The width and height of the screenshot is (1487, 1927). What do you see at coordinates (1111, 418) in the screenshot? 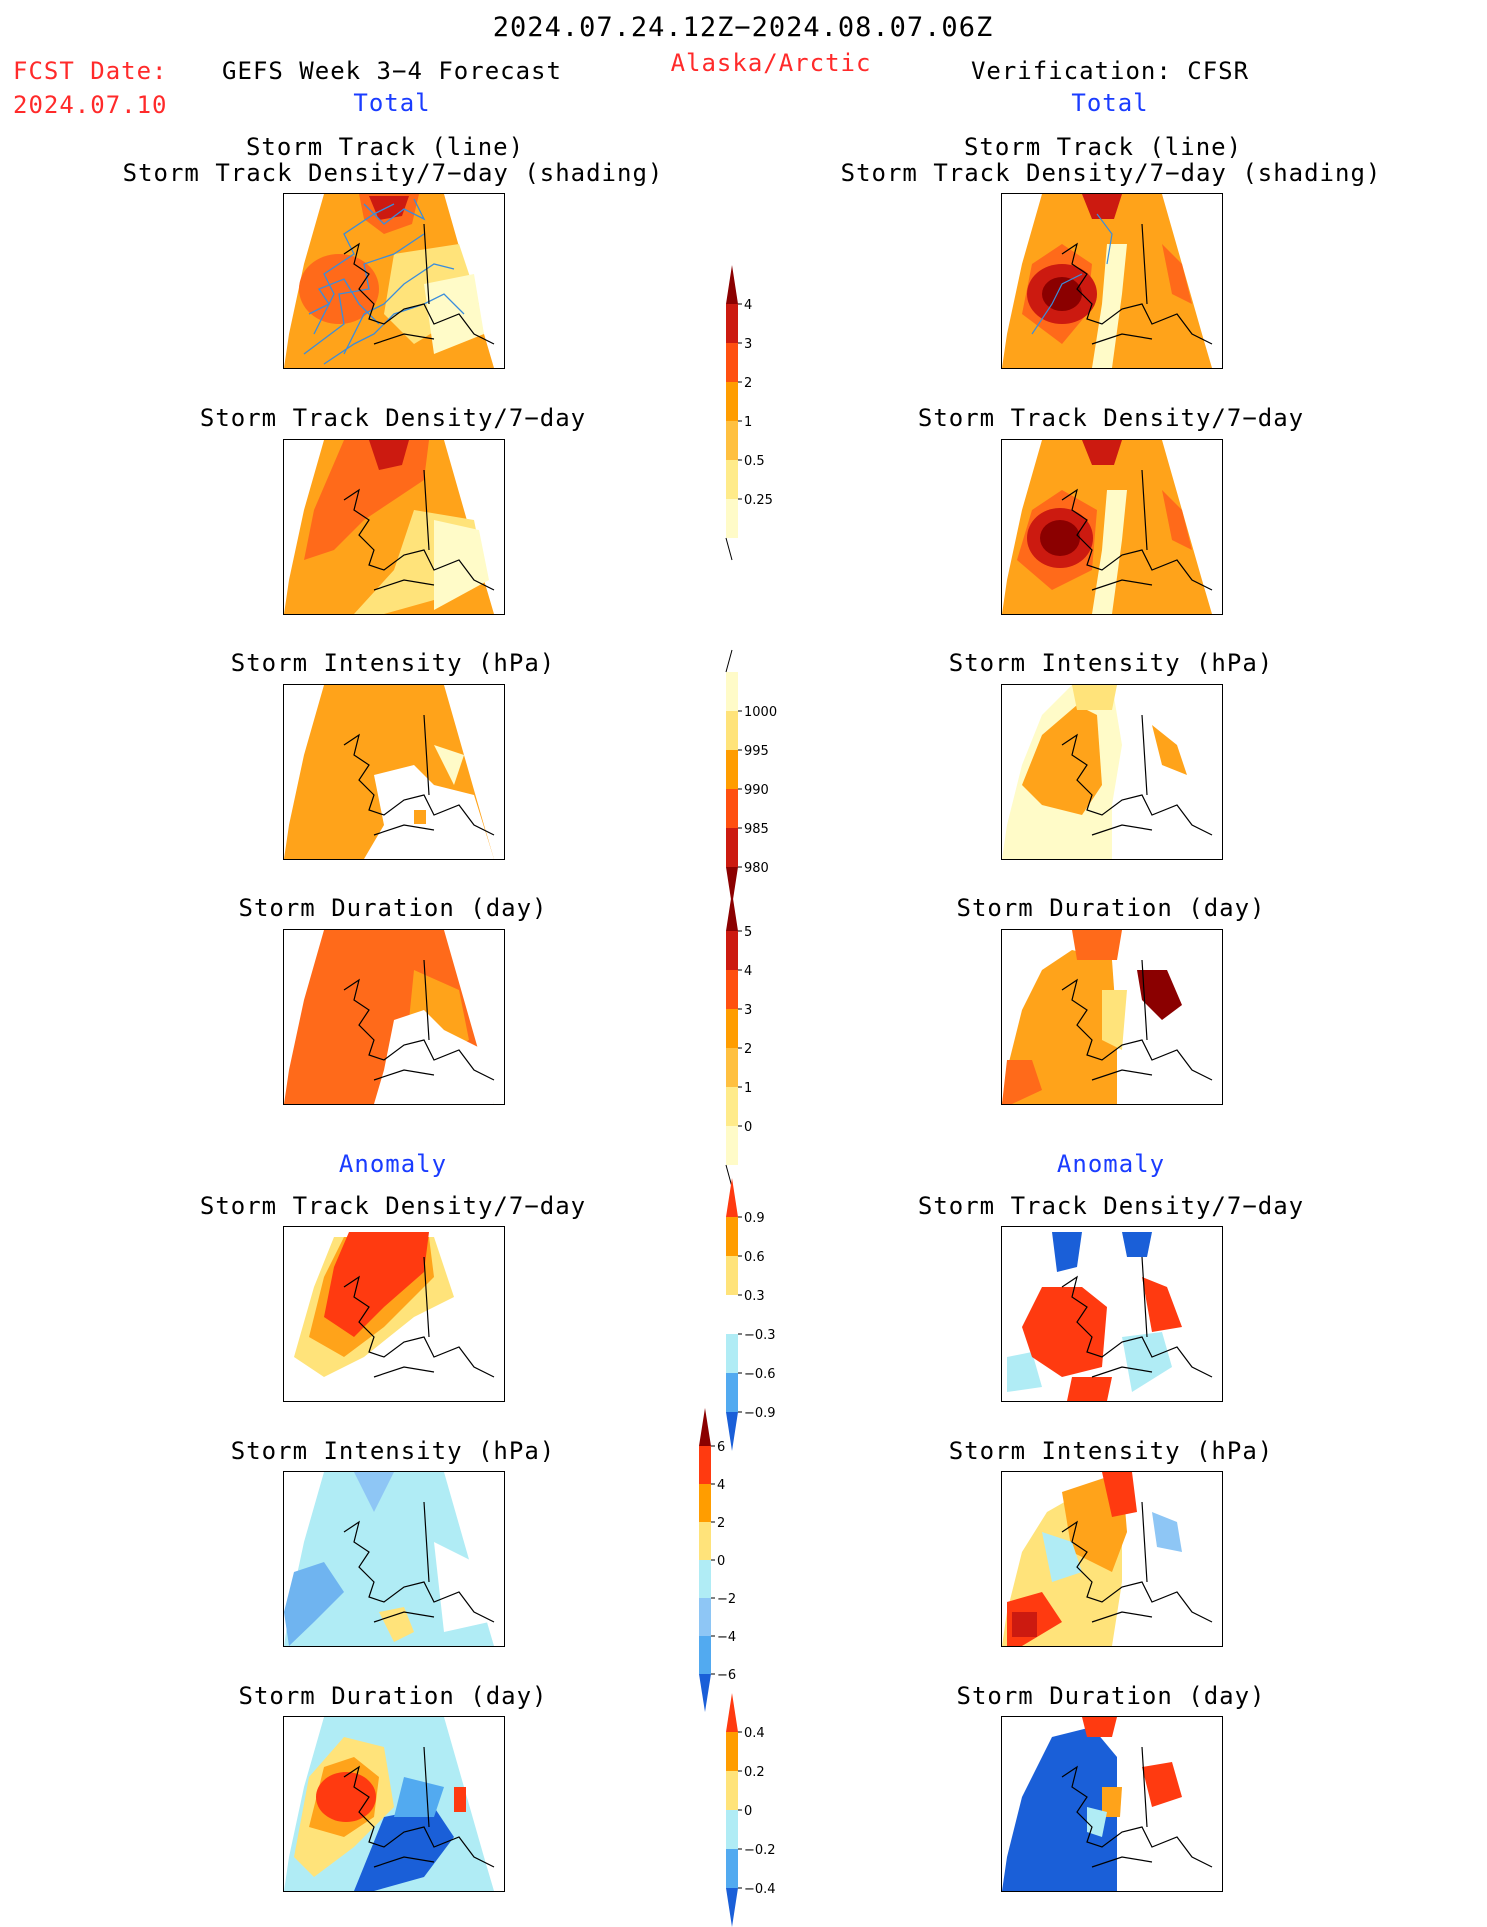
I see `title-density-right: Storm Track Density/7−day` at bounding box center [1111, 418].